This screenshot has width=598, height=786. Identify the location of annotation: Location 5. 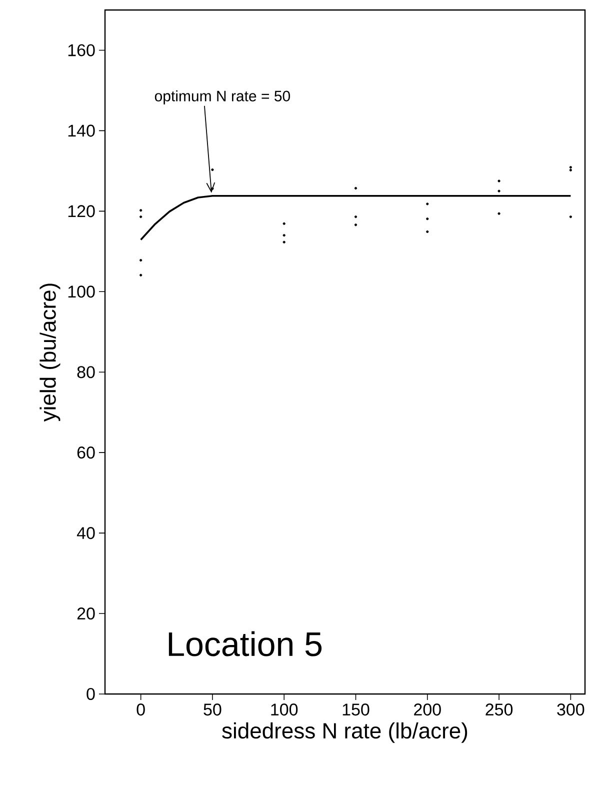
(245, 643).